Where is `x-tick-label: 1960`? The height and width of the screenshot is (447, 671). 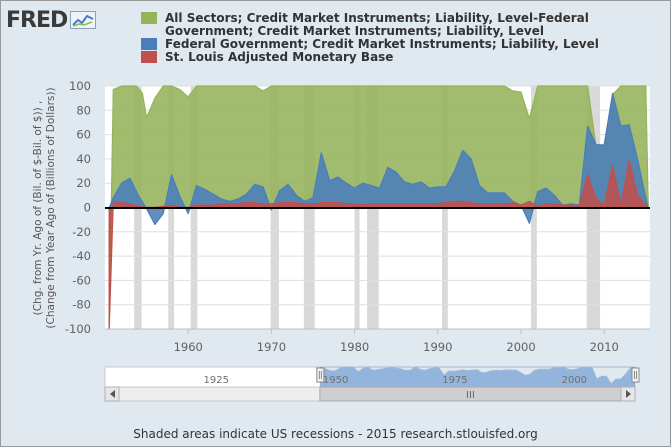
x-tick-label: 1960 is located at coordinates (188, 347).